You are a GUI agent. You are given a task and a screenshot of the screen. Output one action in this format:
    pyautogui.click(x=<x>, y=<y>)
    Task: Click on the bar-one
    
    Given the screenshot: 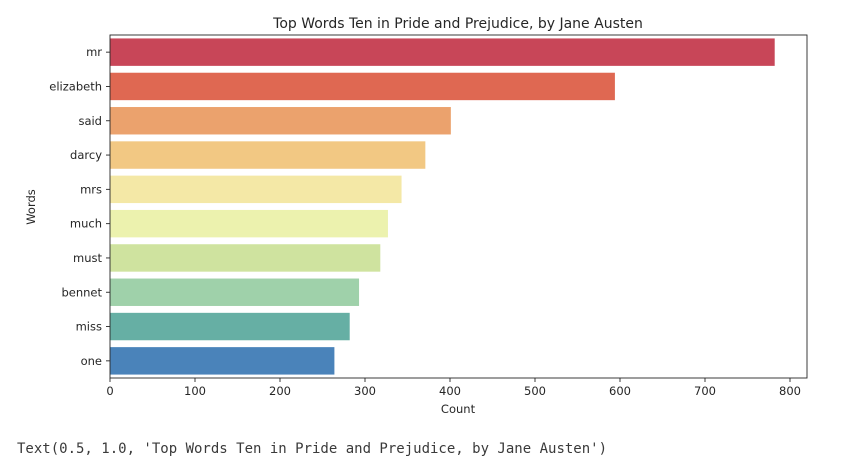 What is the action you would take?
    pyautogui.click(x=222, y=361)
    